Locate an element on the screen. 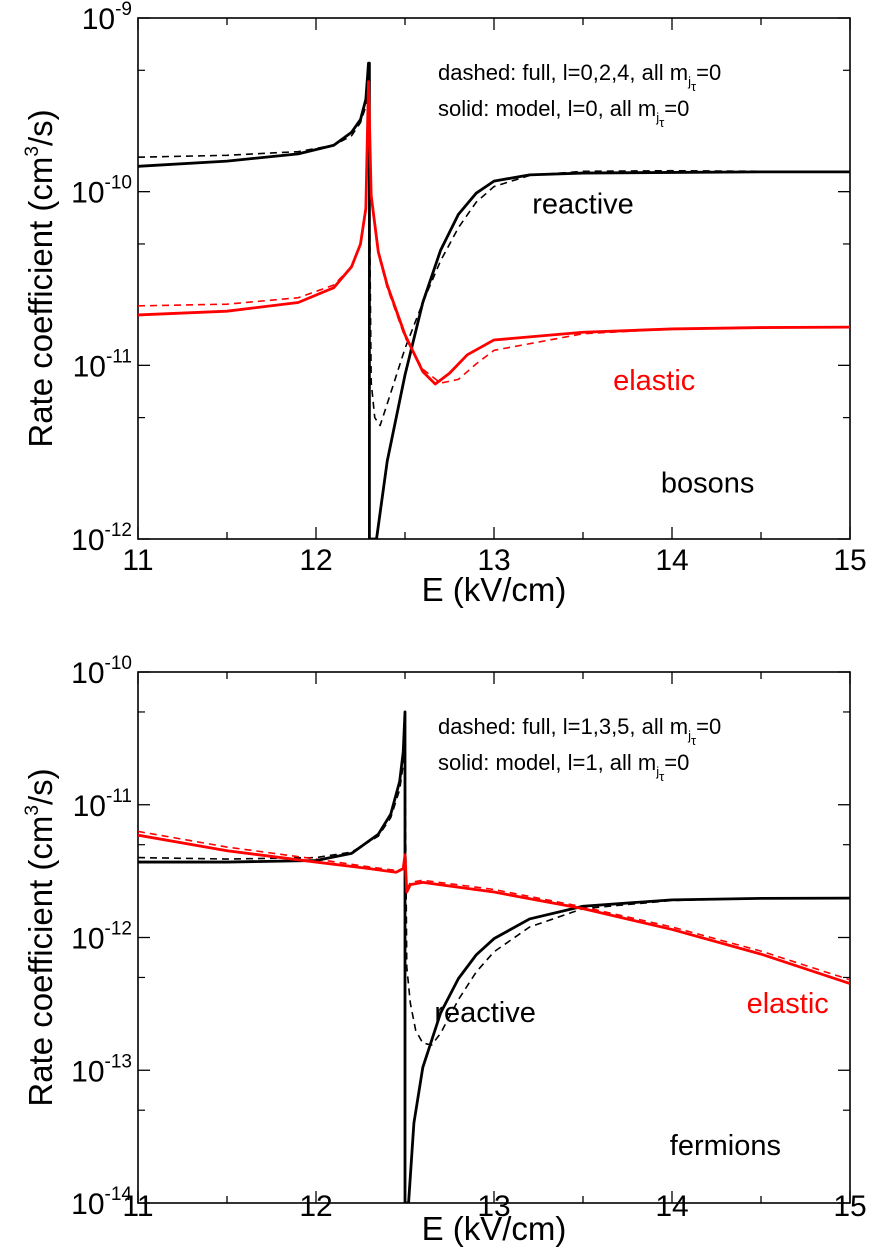 The image size is (875, 1257). legend-entry-dashed: dashed: full, l=1,3,5, all mjτ=0 is located at coordinates (579, 731).